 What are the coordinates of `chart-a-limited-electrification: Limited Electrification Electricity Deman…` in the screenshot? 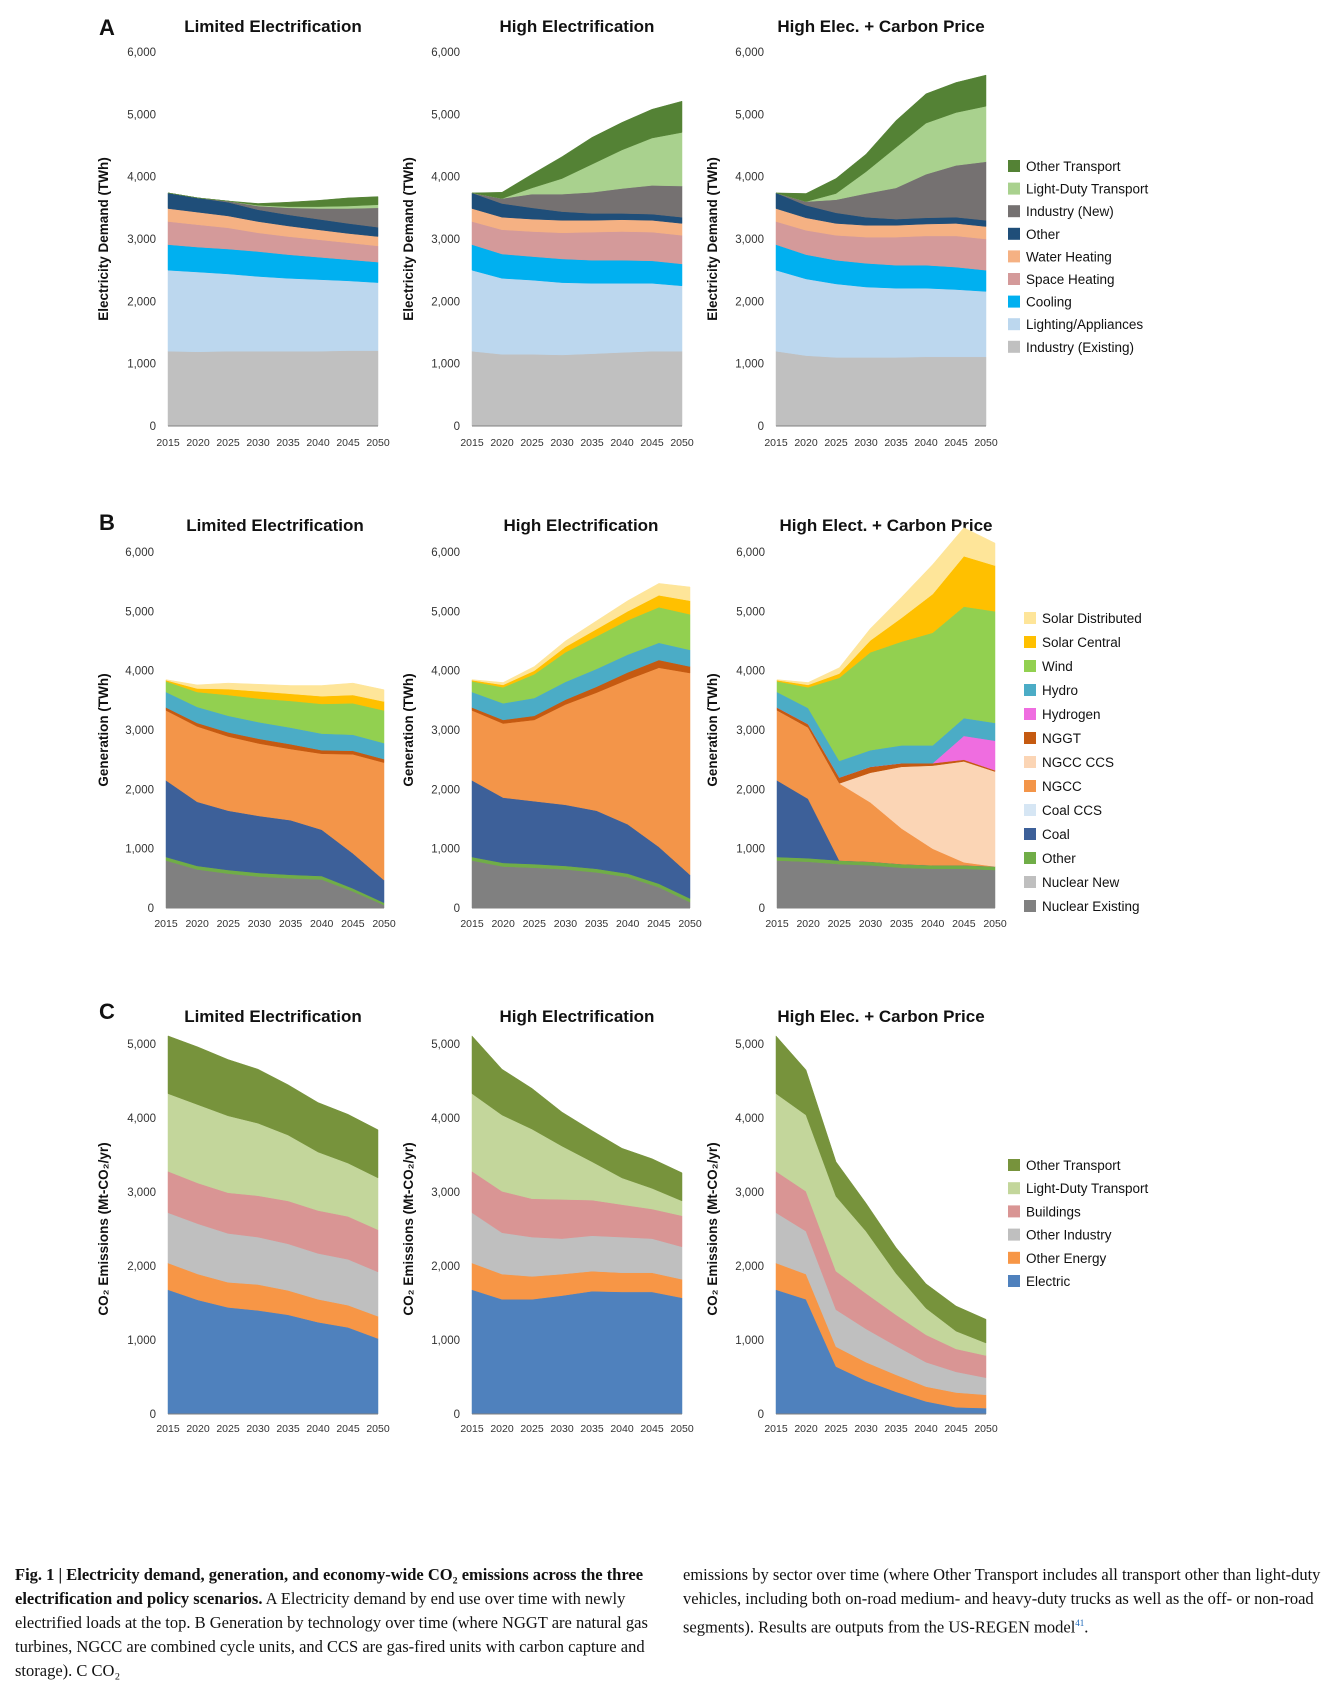 It's located at (243, 233).